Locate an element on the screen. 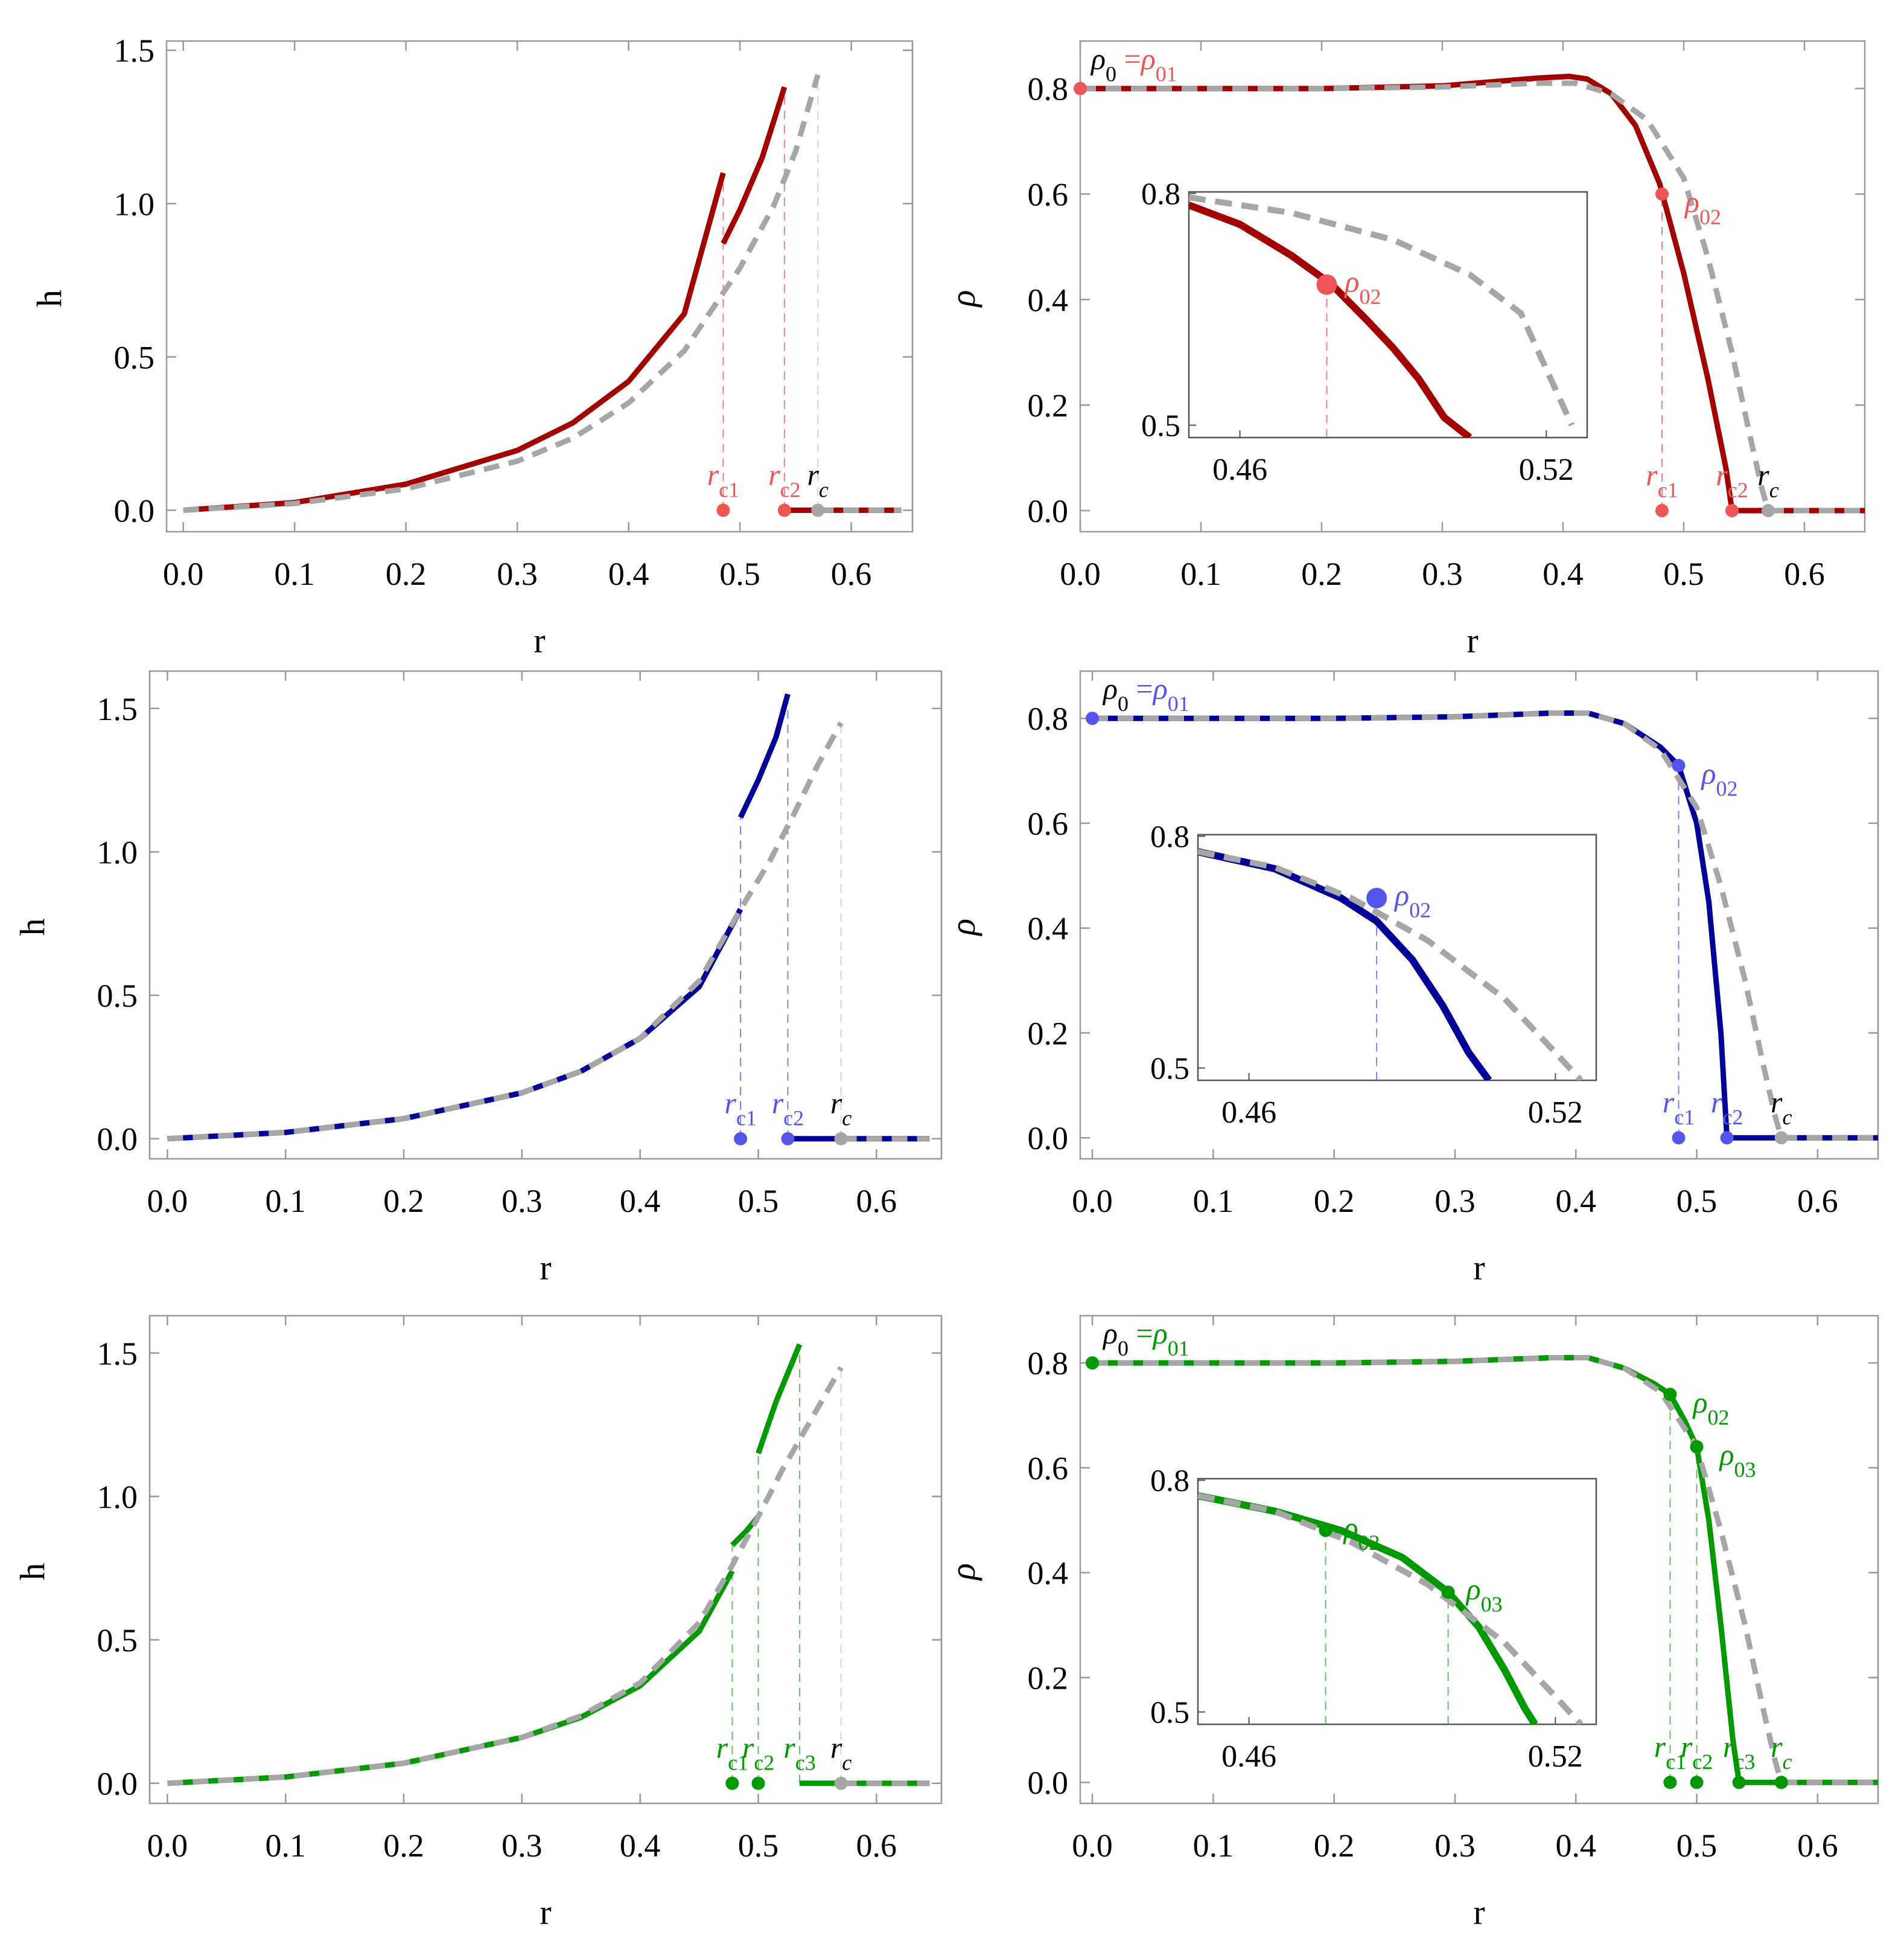 The height and width of the screenshot is (1944, 1904). marker-label-rho02: ρ02 is located at coordinates (1710, 1407).